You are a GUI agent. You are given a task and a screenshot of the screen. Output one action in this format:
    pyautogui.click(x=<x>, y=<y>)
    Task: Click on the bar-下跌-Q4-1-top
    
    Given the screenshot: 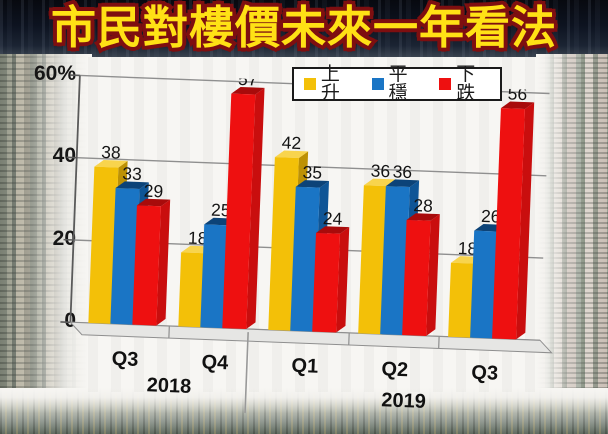 What is the action you would take?
    pyautogui.click(x=248, y=90)
    